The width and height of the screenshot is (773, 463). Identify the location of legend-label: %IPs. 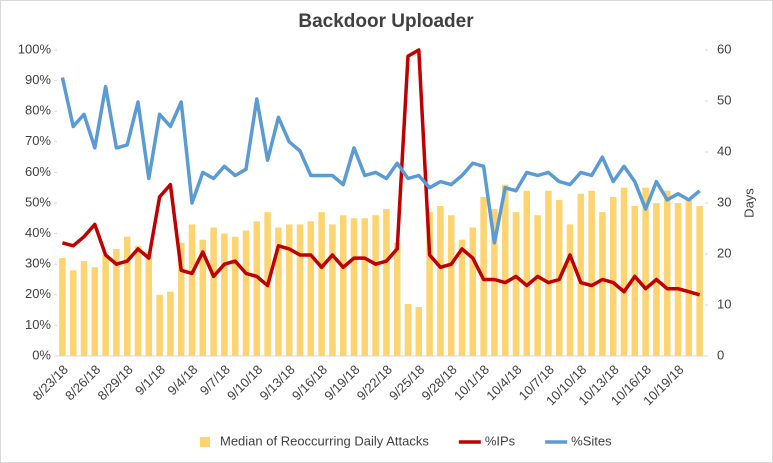
(500, 440).